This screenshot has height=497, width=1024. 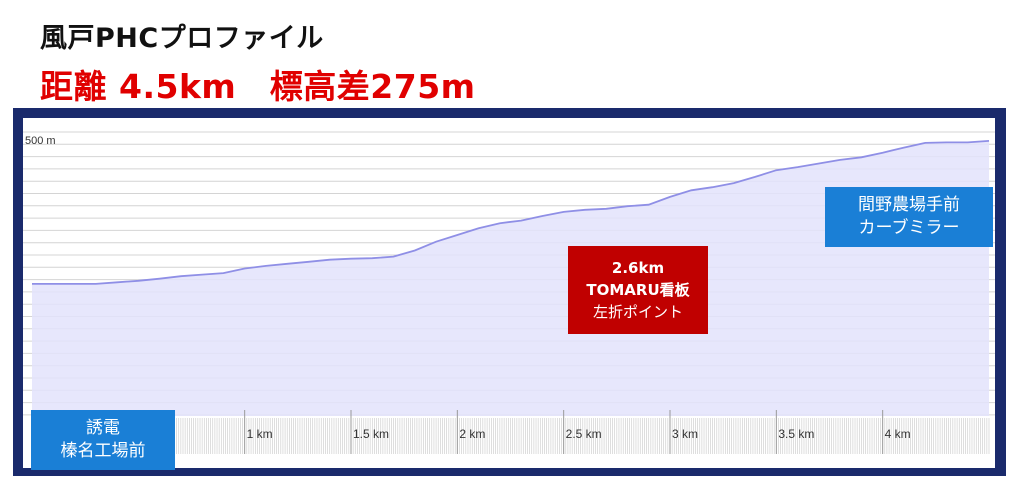 What do you see at coordinates (103, 428) in the screenshot?
I see `start-label-line-1: 誘電` at bounding box center [103, 428].